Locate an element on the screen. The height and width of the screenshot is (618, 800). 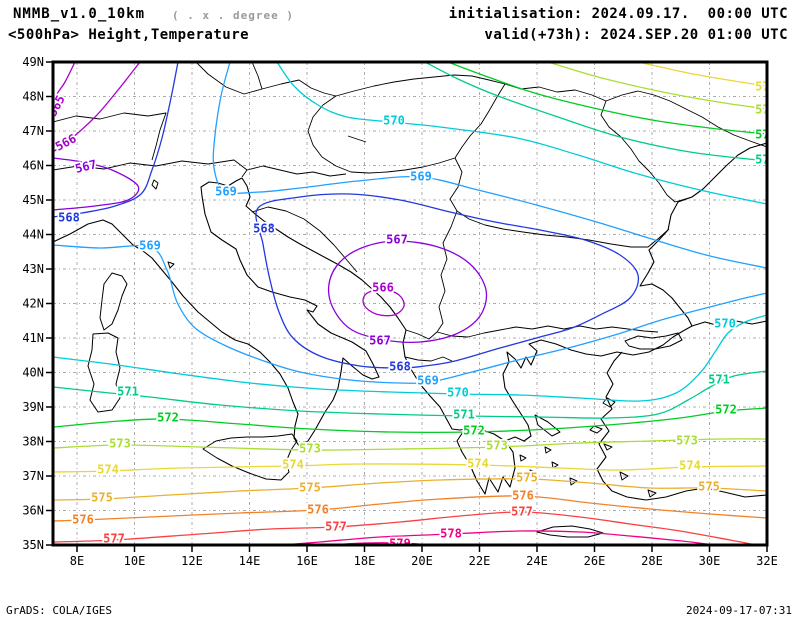
lat-label: 35N is located at coordinates (33, 545).